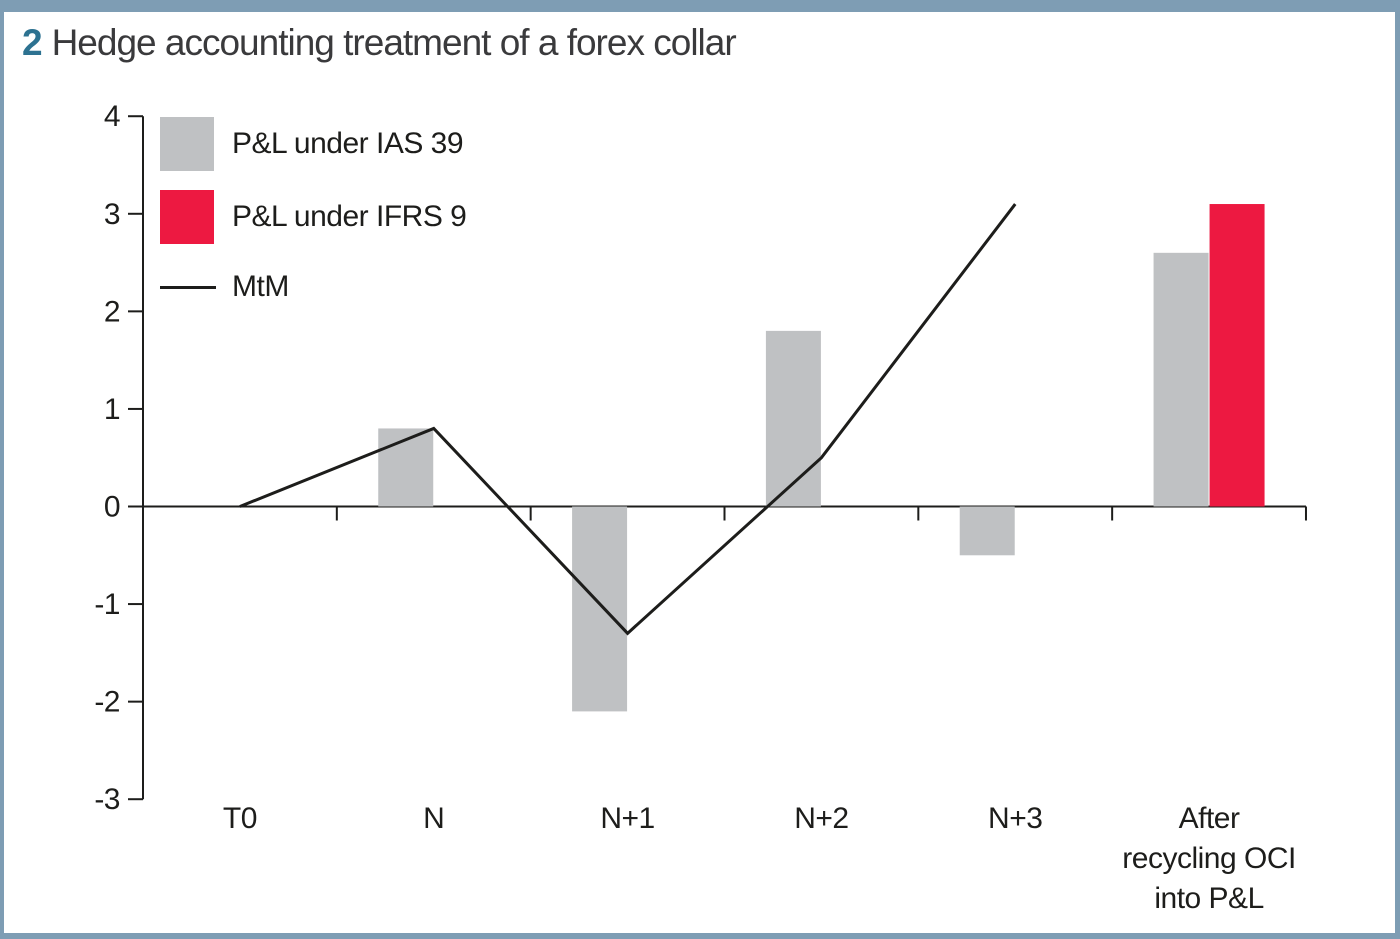  I want to click on bar-p-l-under-ifrs-9-after, so click(1237, 355).